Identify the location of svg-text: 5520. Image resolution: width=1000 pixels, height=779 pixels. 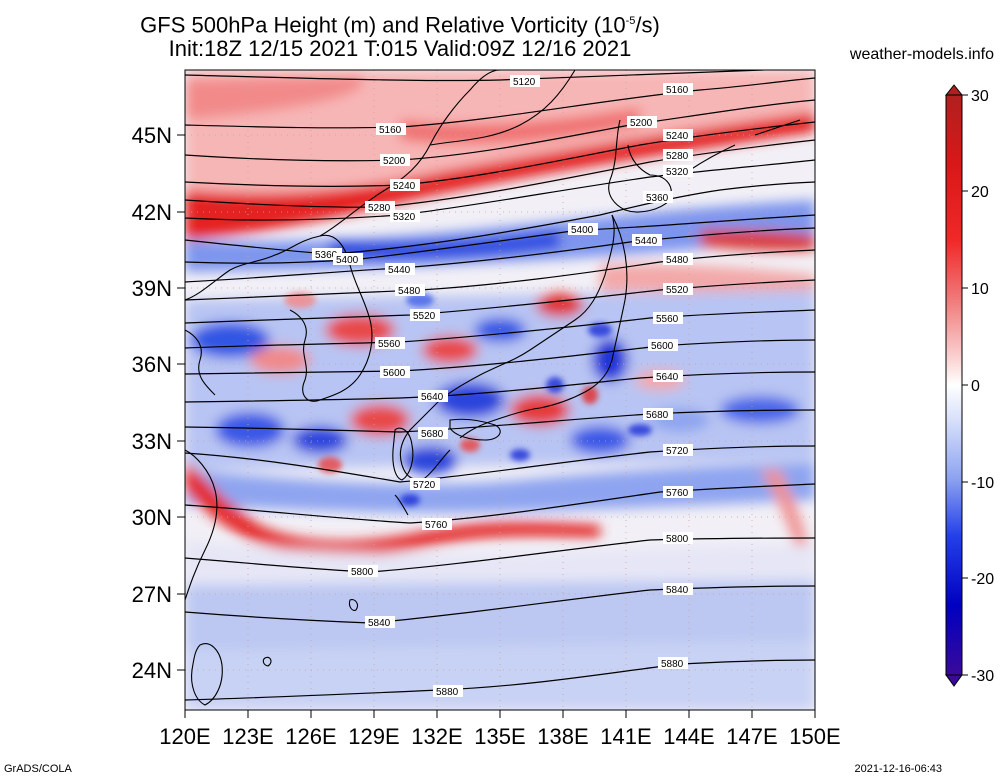
(424, 316).